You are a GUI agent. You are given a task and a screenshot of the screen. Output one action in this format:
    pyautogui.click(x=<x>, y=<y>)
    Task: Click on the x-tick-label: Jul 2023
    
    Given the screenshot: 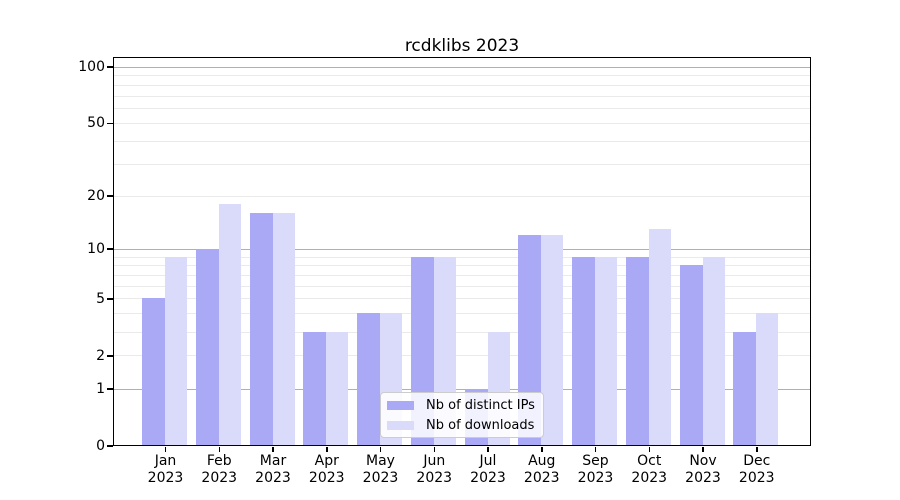 What is the action you would take?
    pyautogui.click(x=488, y=469)
    